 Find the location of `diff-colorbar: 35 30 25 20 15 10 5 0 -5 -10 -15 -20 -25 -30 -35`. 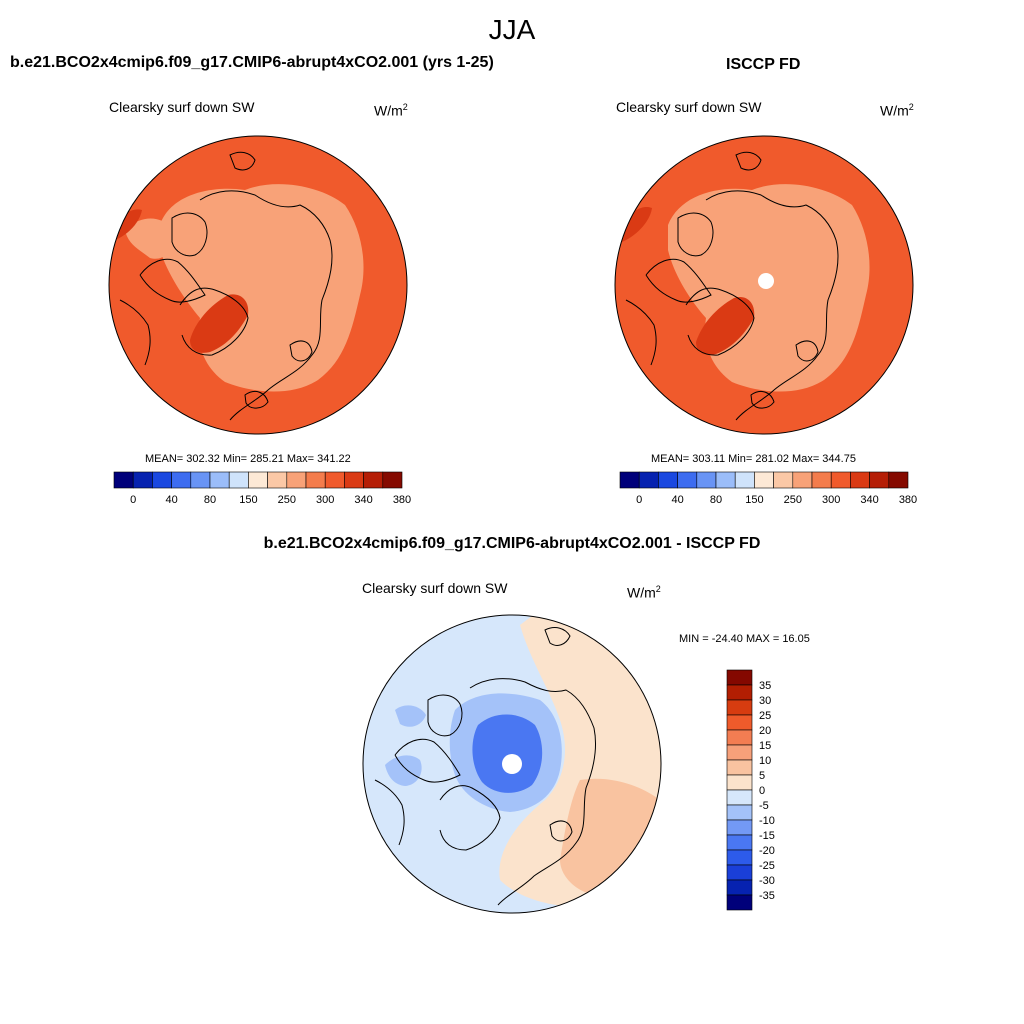

diff-colorbar: 35 30 25 20 15 10 5 0 -5 -10 -15 -20 -25 -30 -35 is located at coordinates (750, 790).